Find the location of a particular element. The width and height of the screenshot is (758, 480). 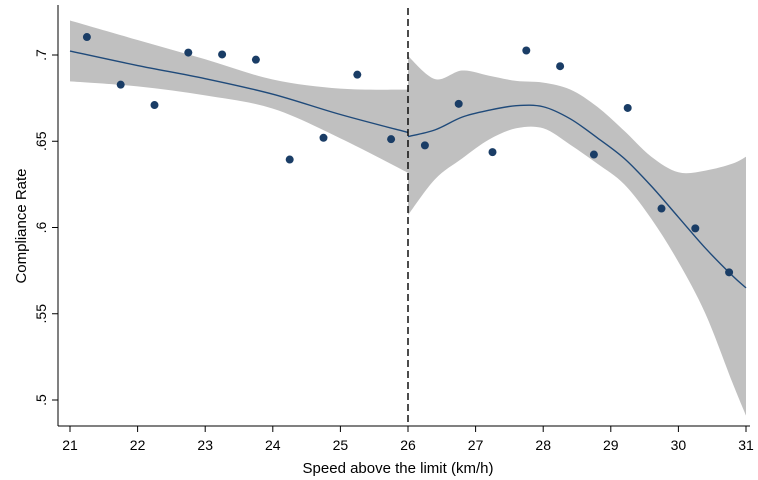

y-tick-label: .6 is located at coordinates (41, 227).